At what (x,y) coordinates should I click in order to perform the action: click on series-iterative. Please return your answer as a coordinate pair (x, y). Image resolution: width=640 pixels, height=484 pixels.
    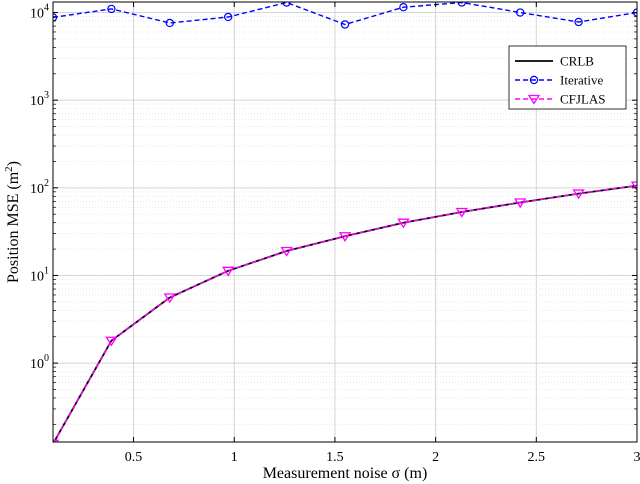
    Looking at the image, I should click on (345, 15).